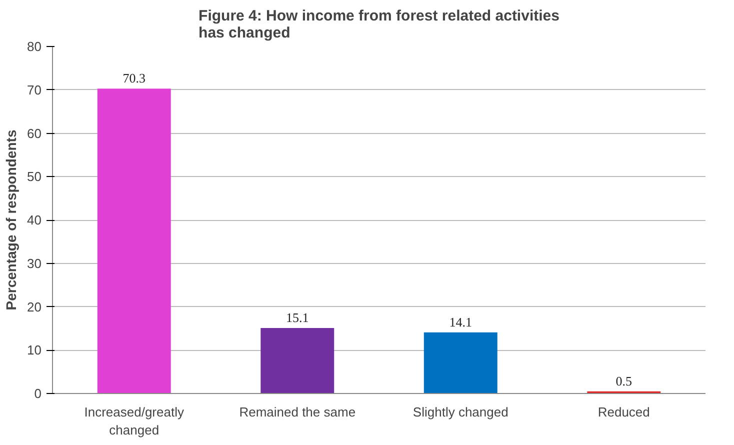 Image resolution: width=734 pixels, height=445 pixels. Describe the element at coordinates (460, 412) in the screenshot. I see `x-tick-label: Slightly changed` at that location.